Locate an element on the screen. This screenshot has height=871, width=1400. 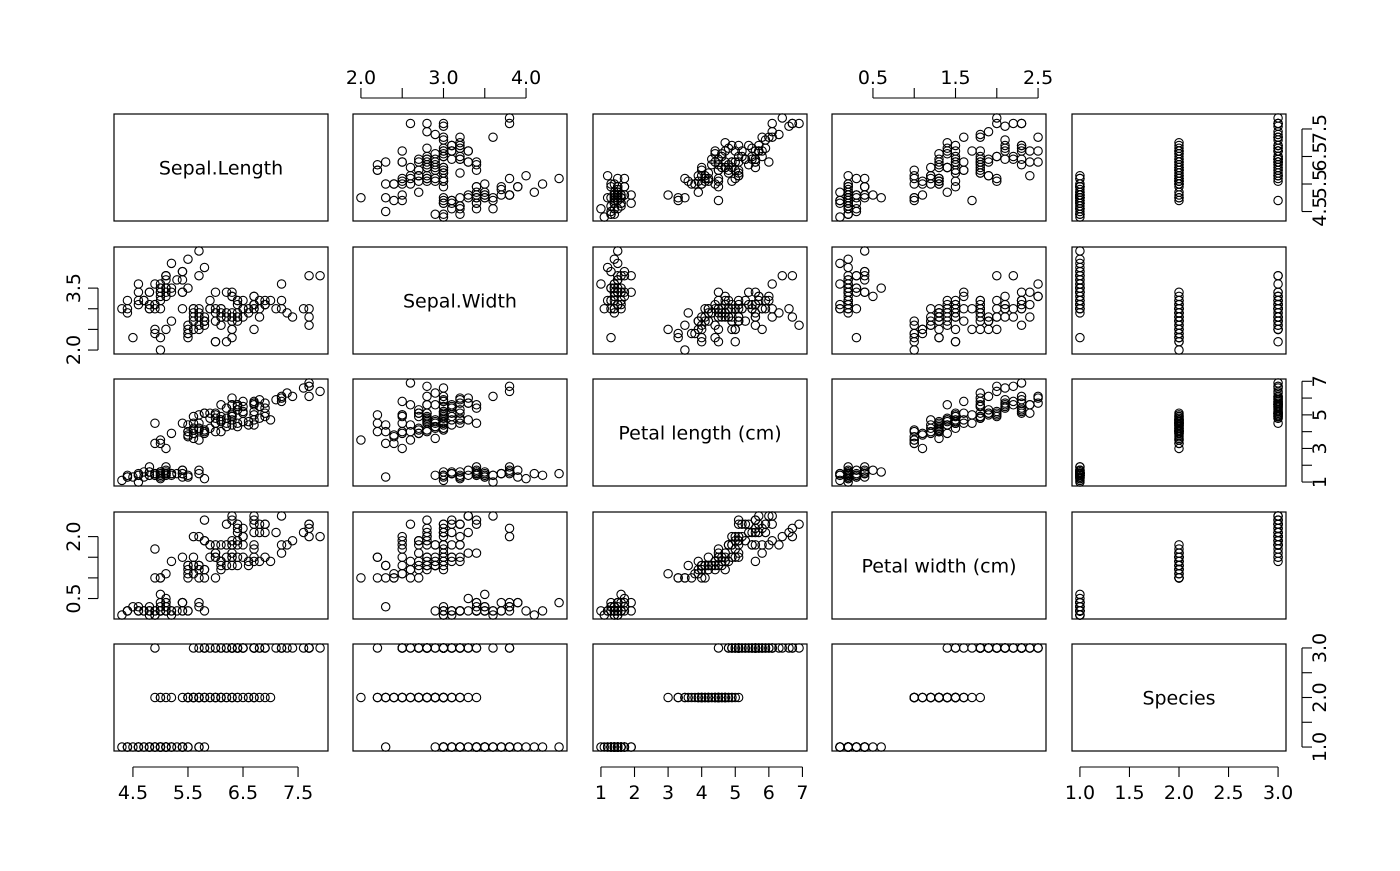
panel-petal-width-cm-vs-petal-length-cm is located at coordinates (700, 565).